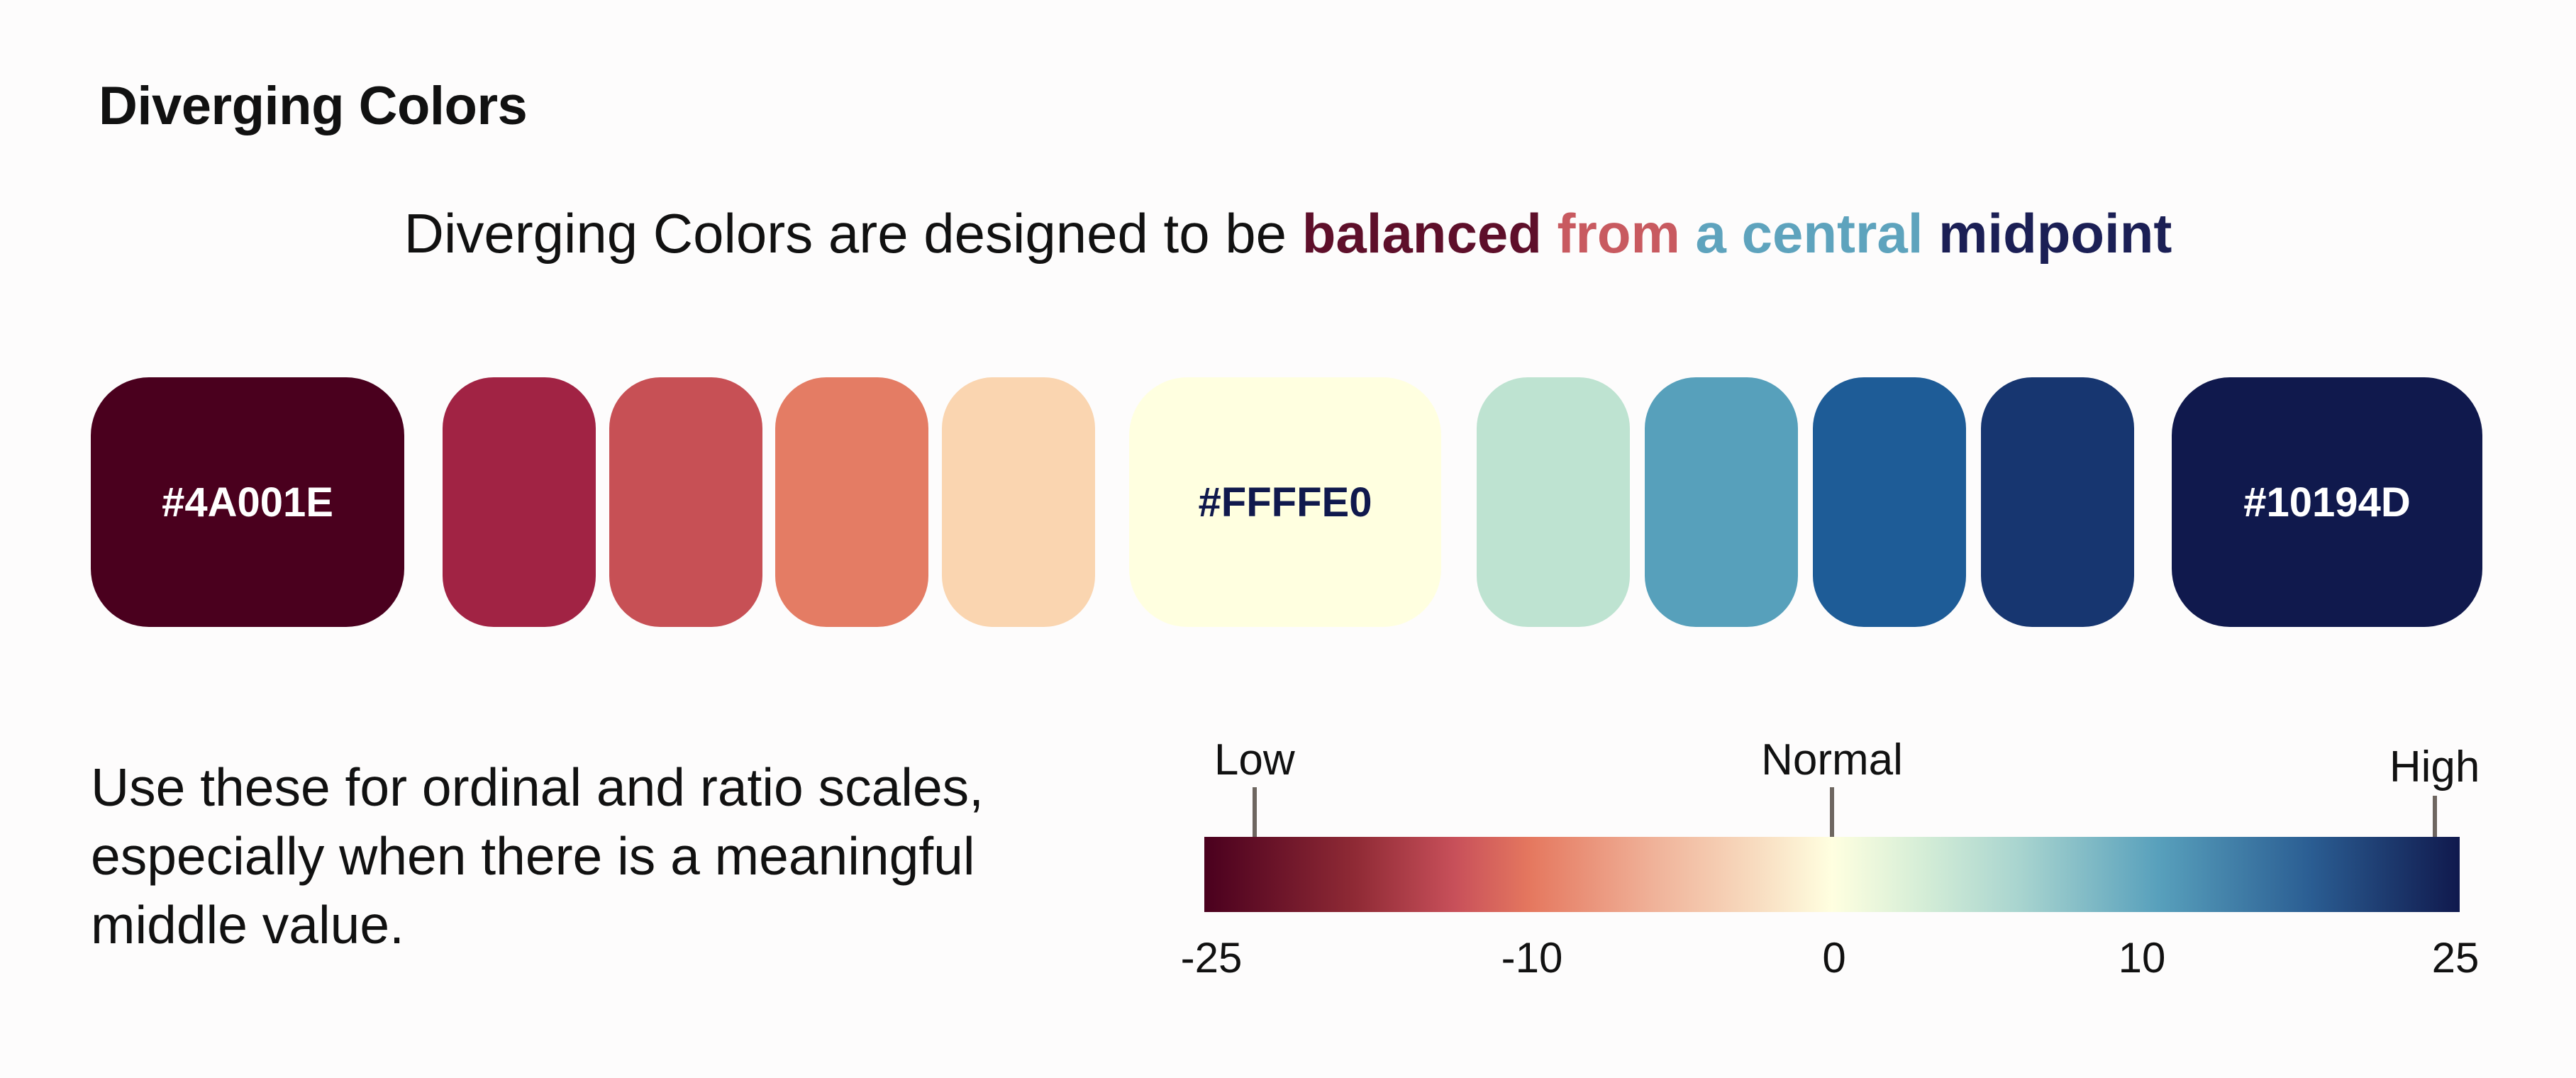 The height and width of the screenshot is (1078, 2576). What do you see at coordinates (1254, 759) in the screenshot?
I see `scale-marker-label-low: Low` at bounding box center [1254, 759].